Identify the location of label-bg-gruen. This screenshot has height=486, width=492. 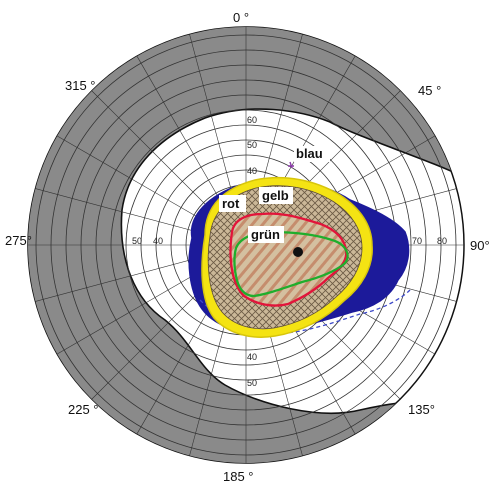
(266, 234).